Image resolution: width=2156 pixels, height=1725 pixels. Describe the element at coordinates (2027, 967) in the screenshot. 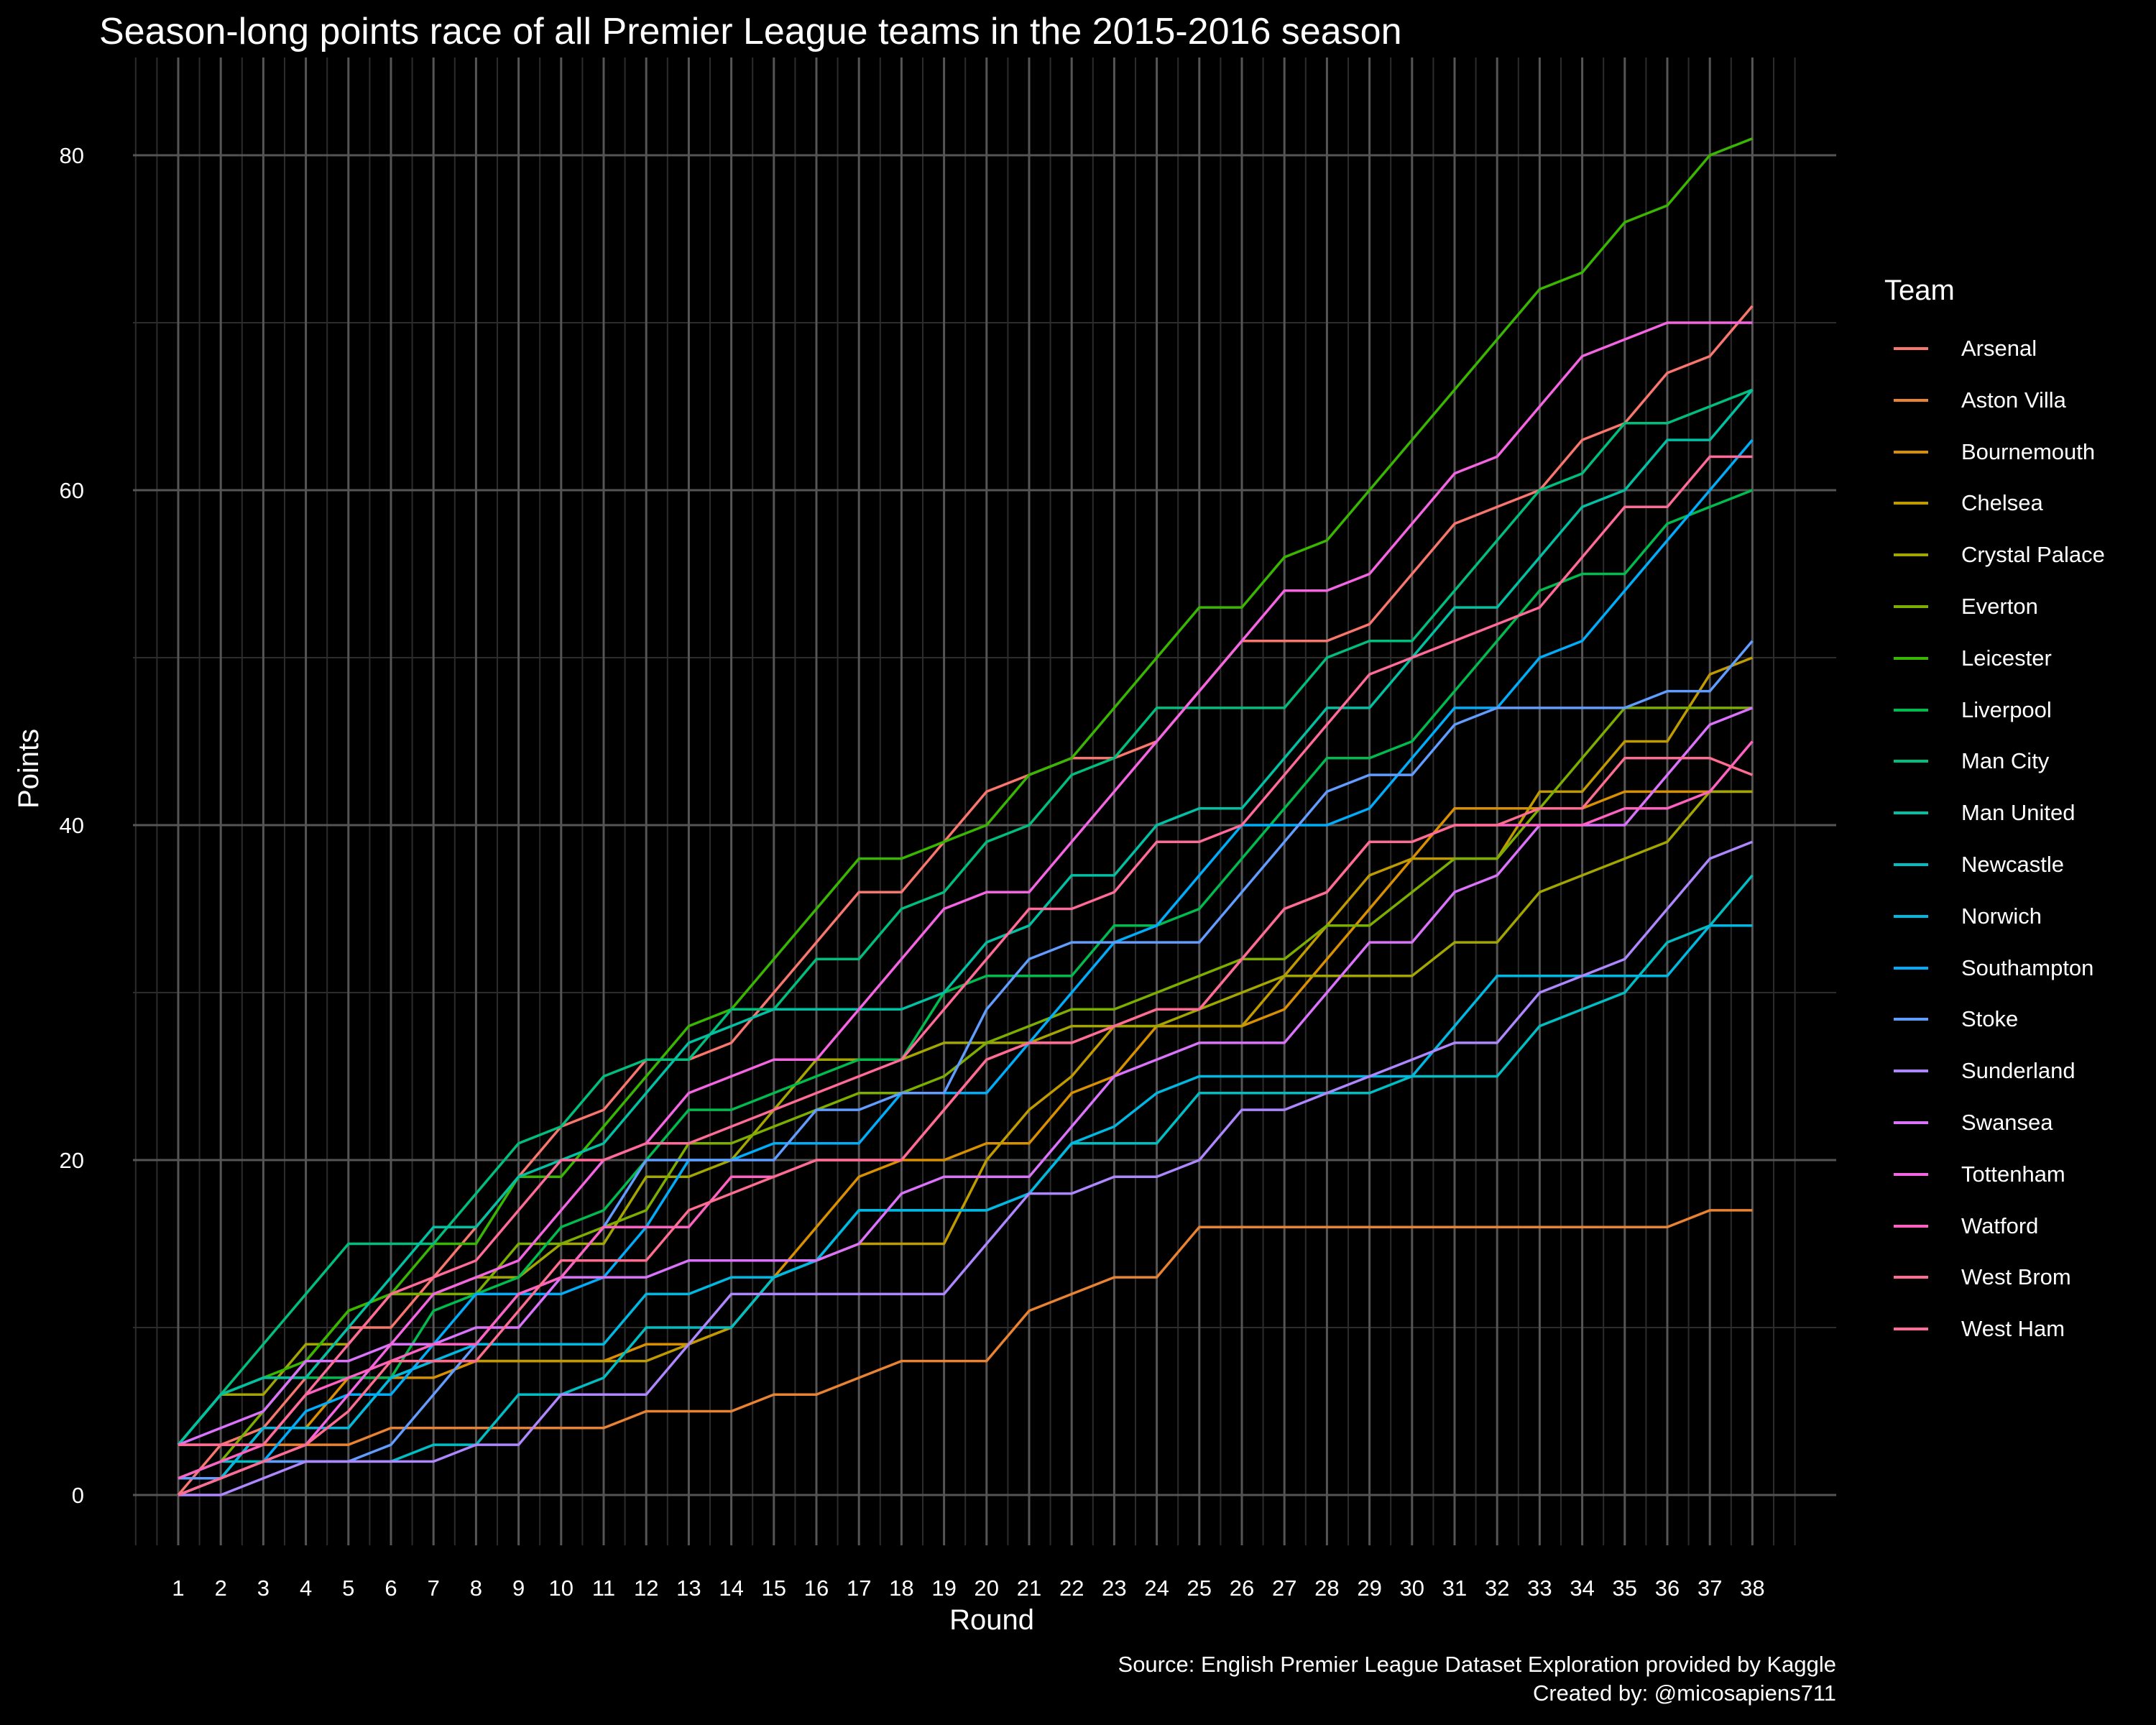

I see `legend-label: Southampton` at that location.